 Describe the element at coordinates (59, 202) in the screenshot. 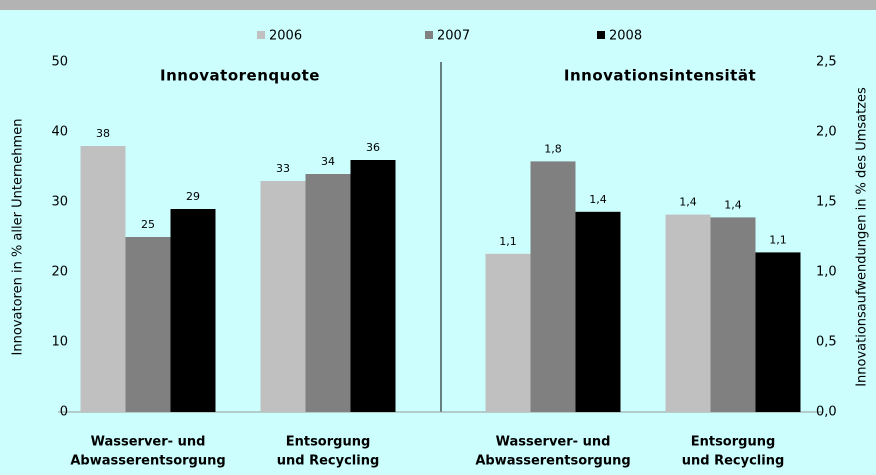

I see `y-tick-label: 30` at that location.